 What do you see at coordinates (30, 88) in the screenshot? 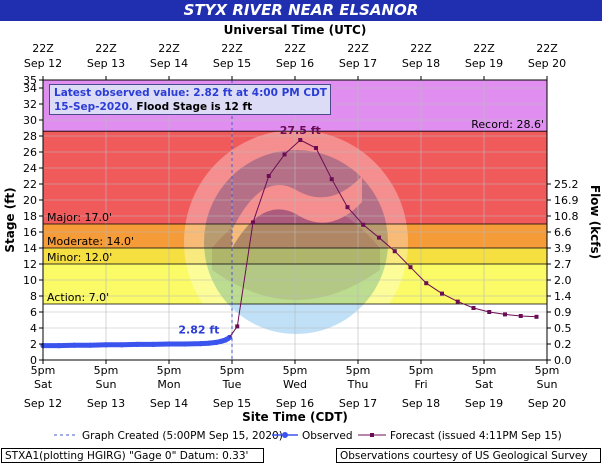
I see `stage-tick-label: 34` at bounding box center [30, 88].